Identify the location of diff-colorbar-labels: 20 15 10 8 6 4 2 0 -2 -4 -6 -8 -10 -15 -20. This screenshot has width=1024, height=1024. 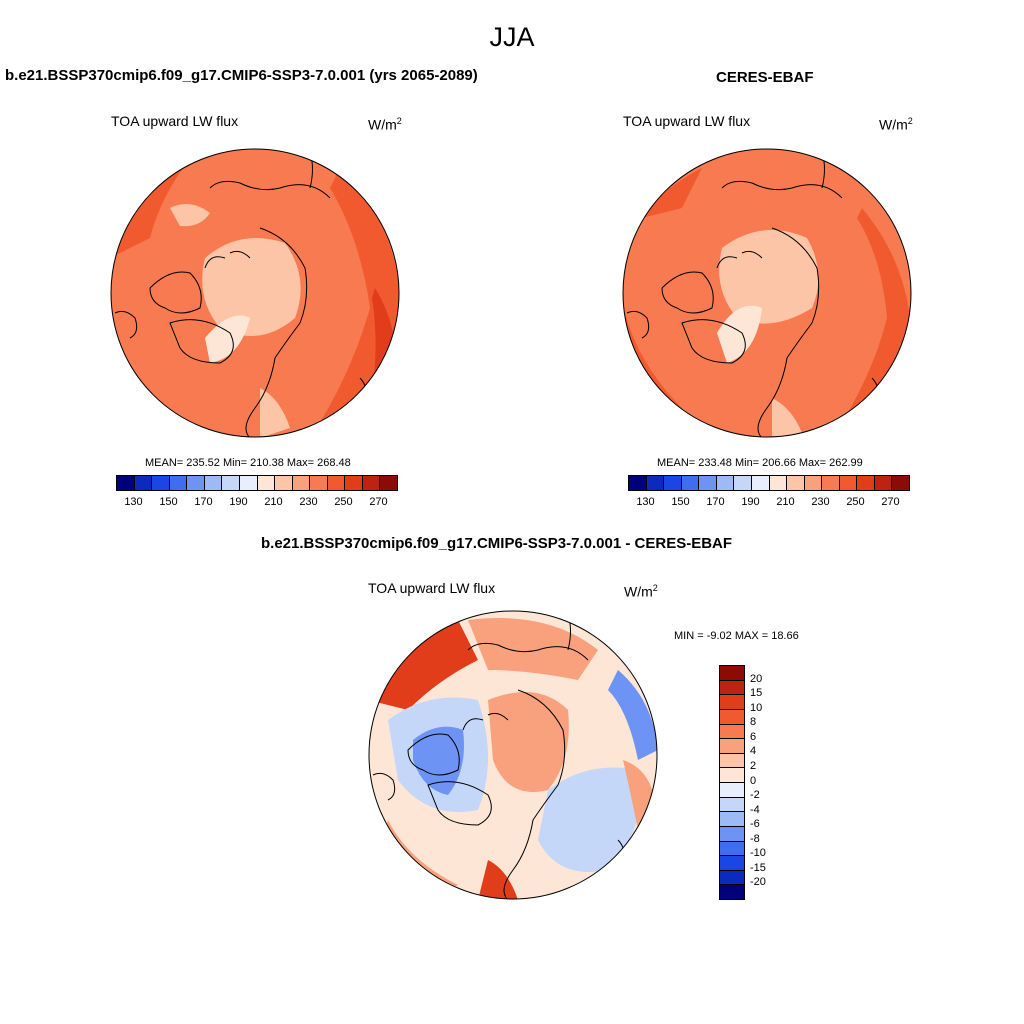
(770, 781).